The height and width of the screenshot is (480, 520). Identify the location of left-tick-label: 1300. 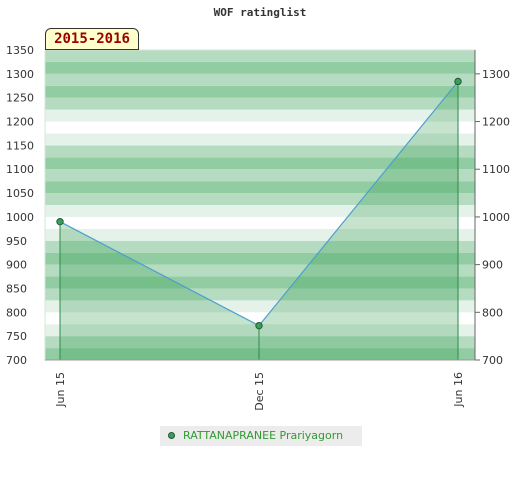
(20, 74).